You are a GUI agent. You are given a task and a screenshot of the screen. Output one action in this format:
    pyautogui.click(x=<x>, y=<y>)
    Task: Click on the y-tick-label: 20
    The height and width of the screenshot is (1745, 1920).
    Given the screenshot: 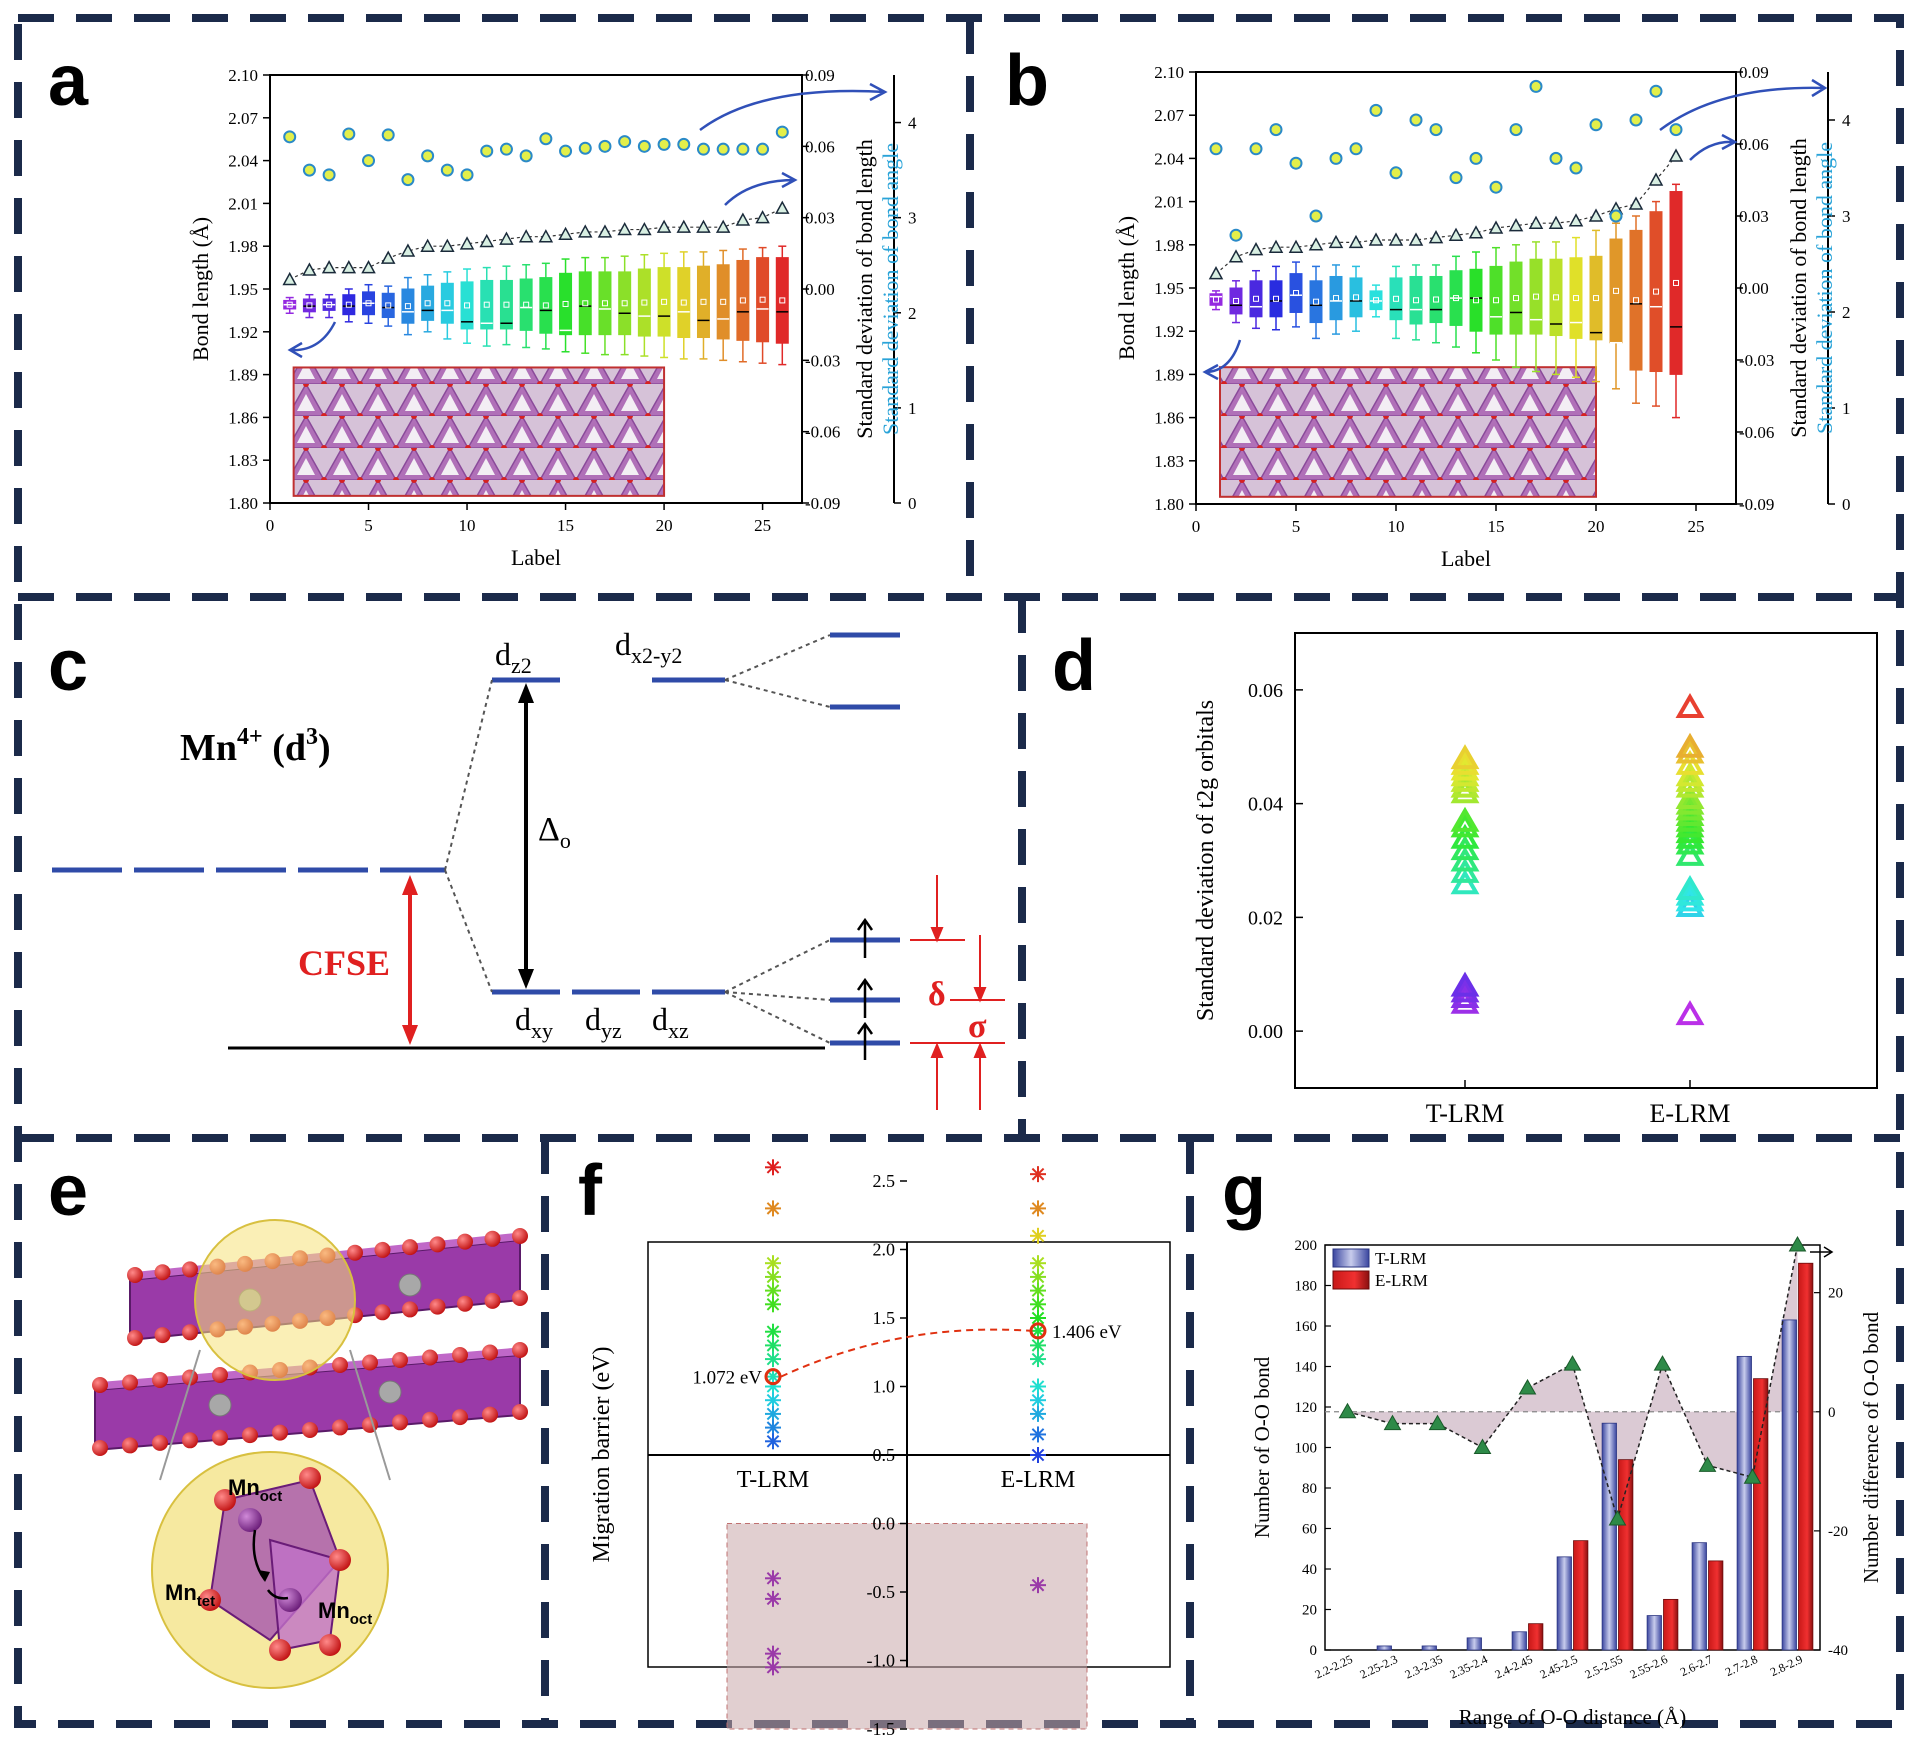 What is the action you would take?
    pyautogui.click(x=1309, y=1611)
    